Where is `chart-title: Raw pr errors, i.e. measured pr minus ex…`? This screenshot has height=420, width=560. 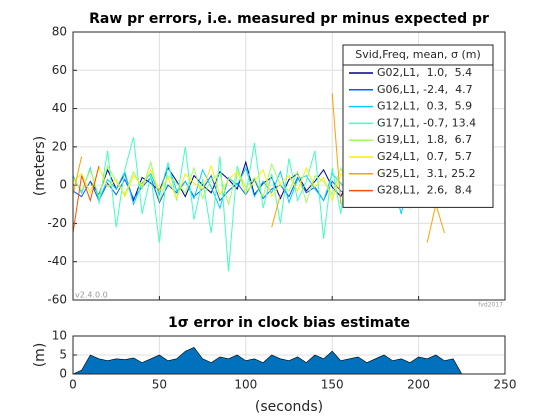 chart-title: Raw pr errors, i.e. measured pr minus ex… is located at coordinates (289, 19).